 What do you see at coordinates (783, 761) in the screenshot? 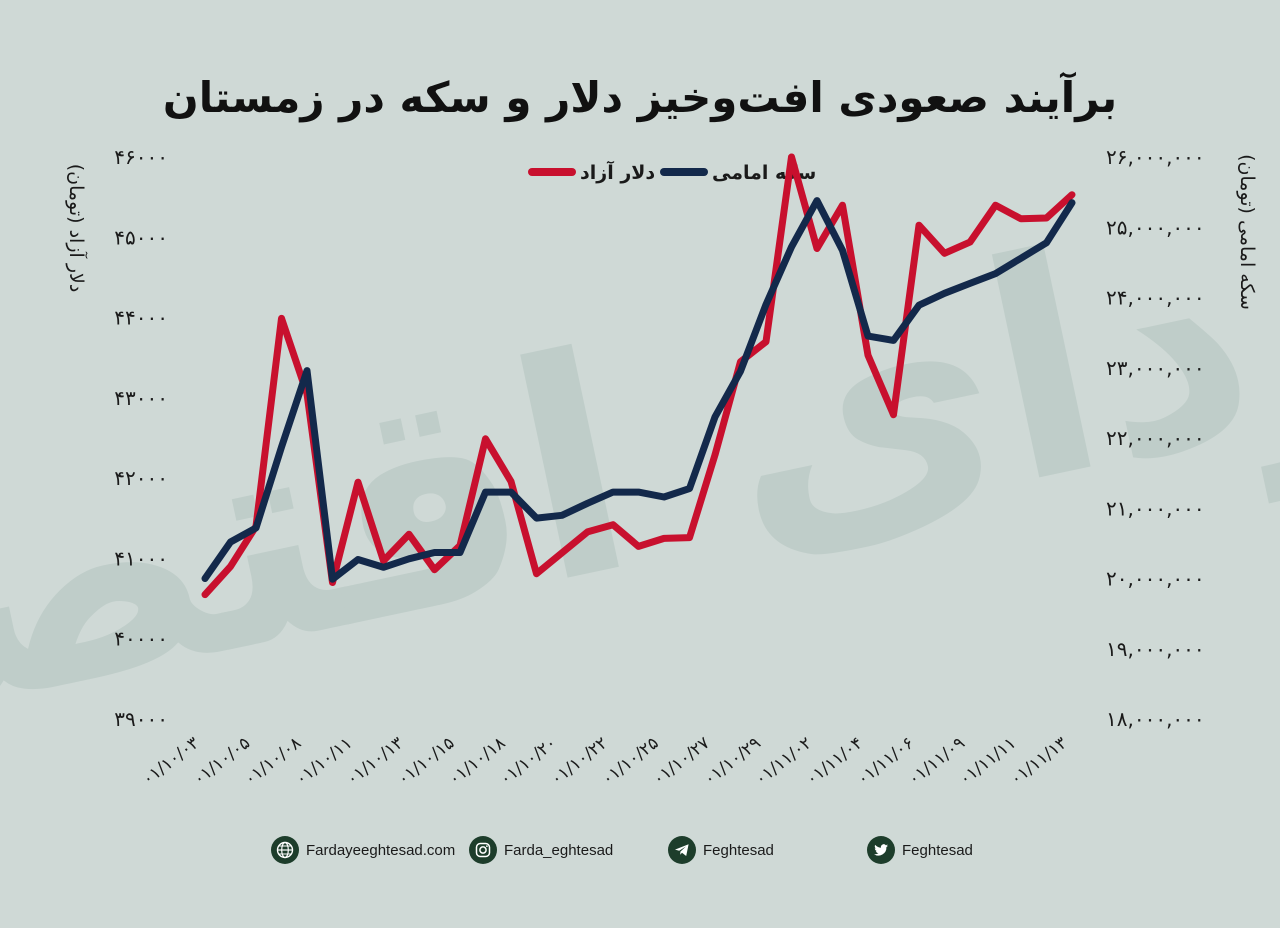
I see `x-tick-label: ۰۱/۱۱/۰۲` at bounding box center [783, 761].